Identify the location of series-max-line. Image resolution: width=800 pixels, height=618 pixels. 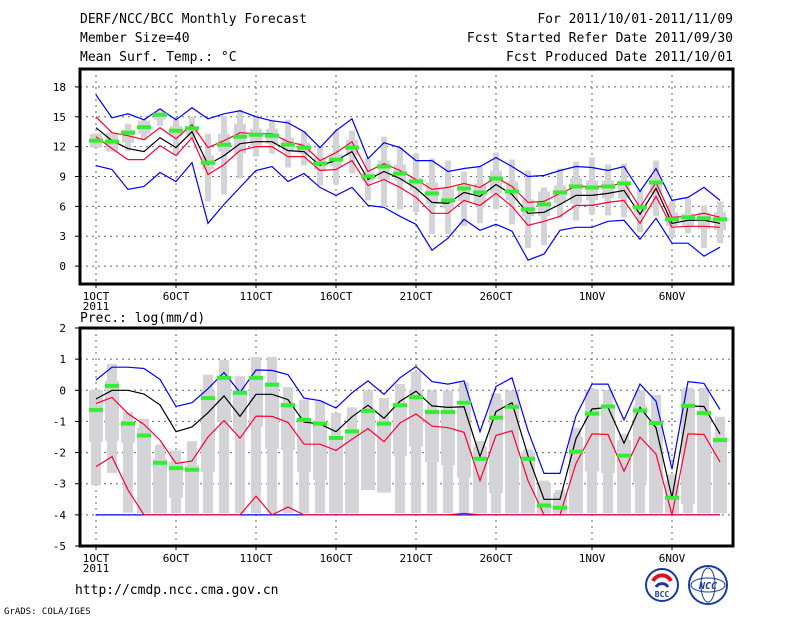
(408, 148).